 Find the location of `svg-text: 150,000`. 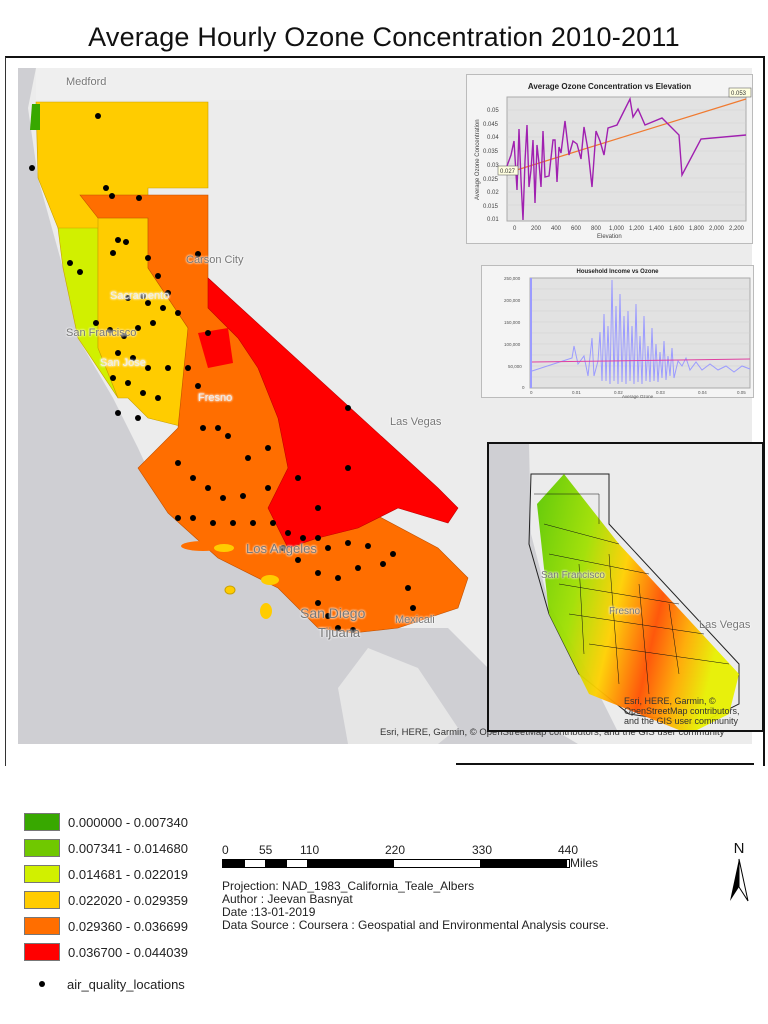

svg-text: 150,000 is located at coordinates (512, 322).